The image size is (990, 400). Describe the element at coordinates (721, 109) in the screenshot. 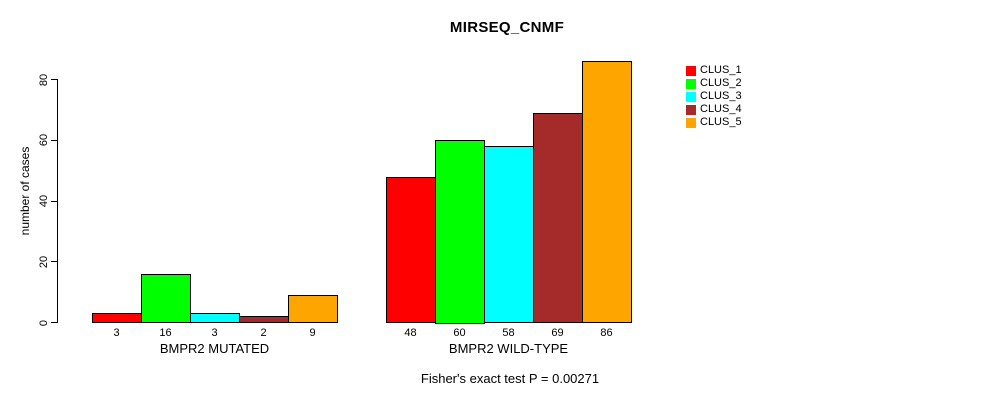

I see `legend-label: CLUS_4` at that location.